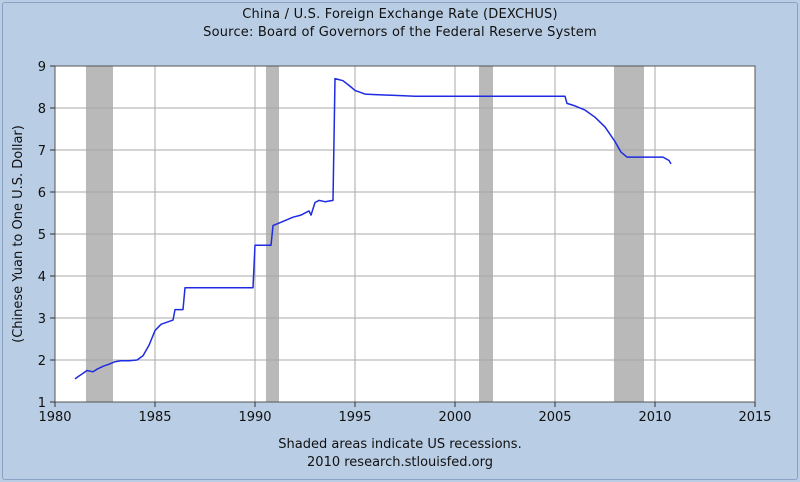 The width and height of the screenshot is (800, 482). Describe the element at coordinates (400, 462) in the screenshot. I see `source-credit: 2010 research.stlouisfed.org` at that location.